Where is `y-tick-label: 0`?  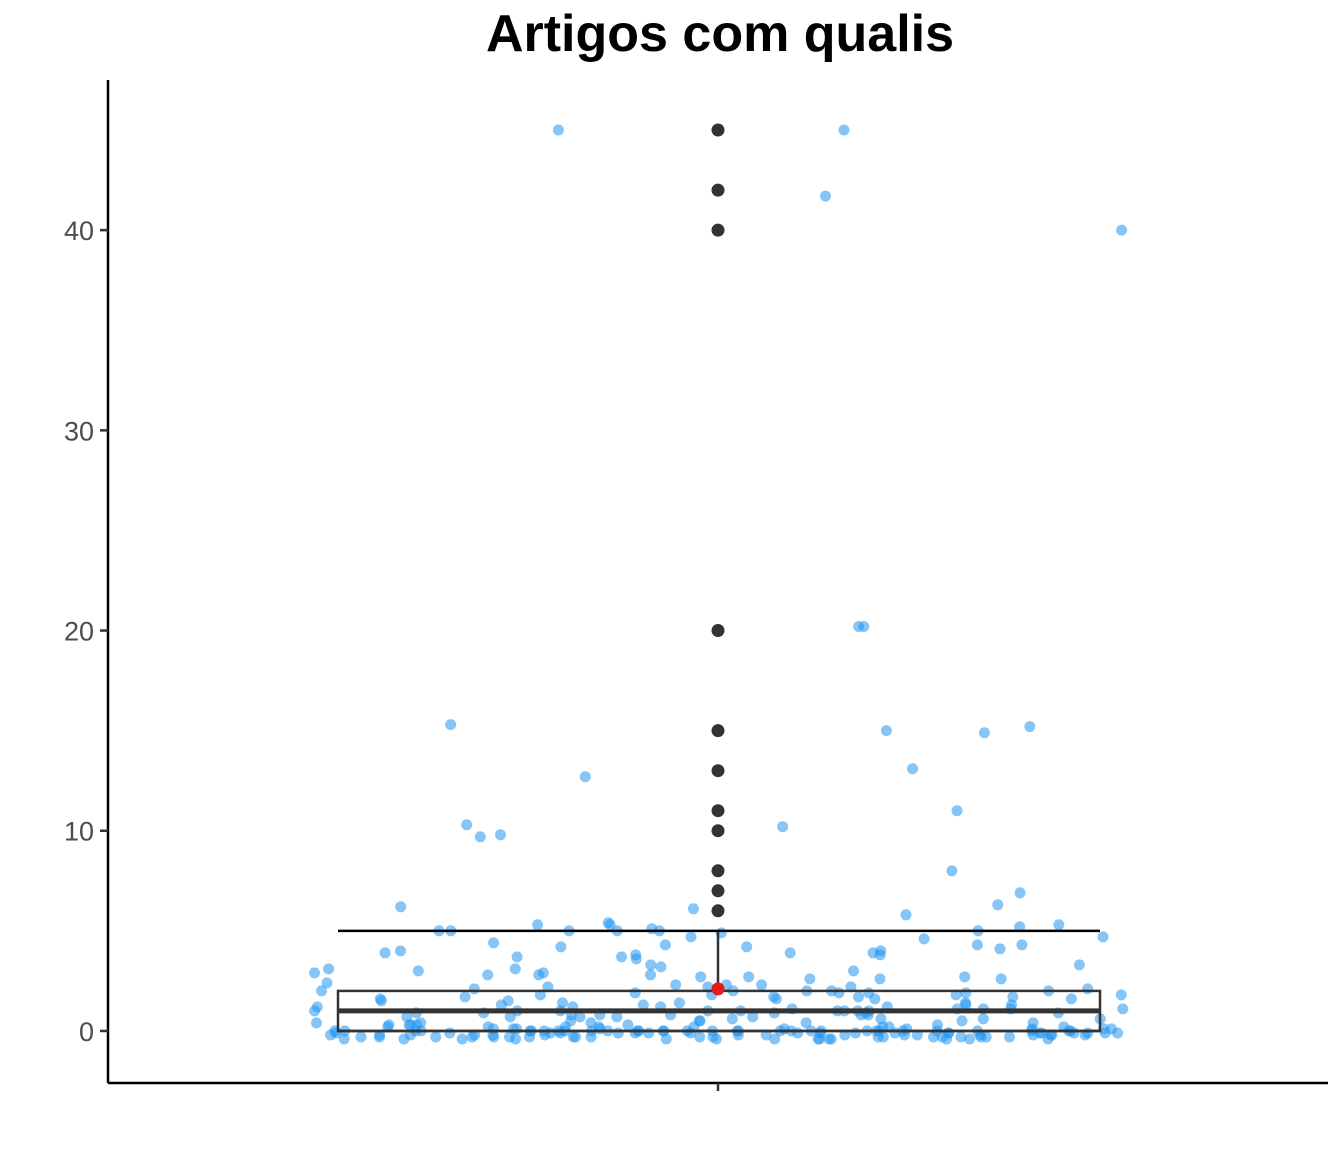
y-tick-label: 0 is located at coordinates (86, 1032).